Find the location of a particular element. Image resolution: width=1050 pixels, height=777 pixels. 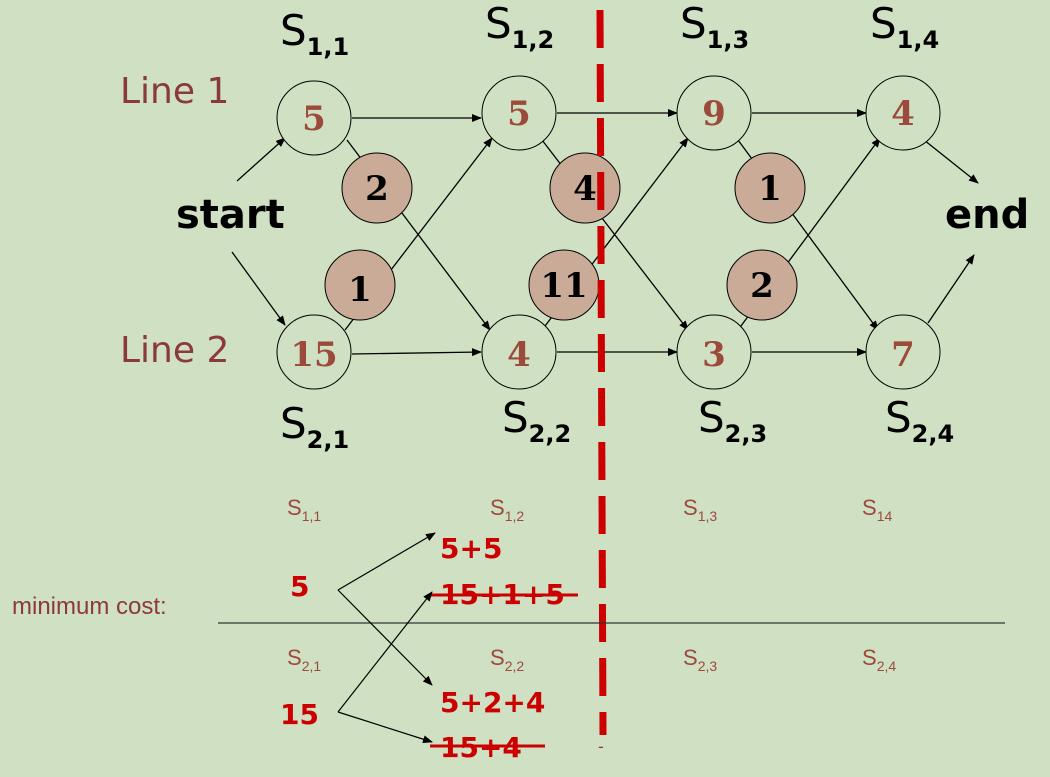

divider-dashed-line is located at coordinates (601, 372).